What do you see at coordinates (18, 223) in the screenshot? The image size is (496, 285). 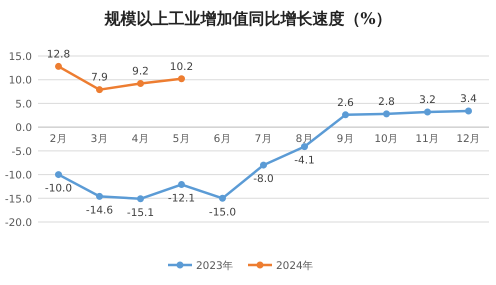 I see `y-tick-label: -20.0` at bounding box center [18, 223].